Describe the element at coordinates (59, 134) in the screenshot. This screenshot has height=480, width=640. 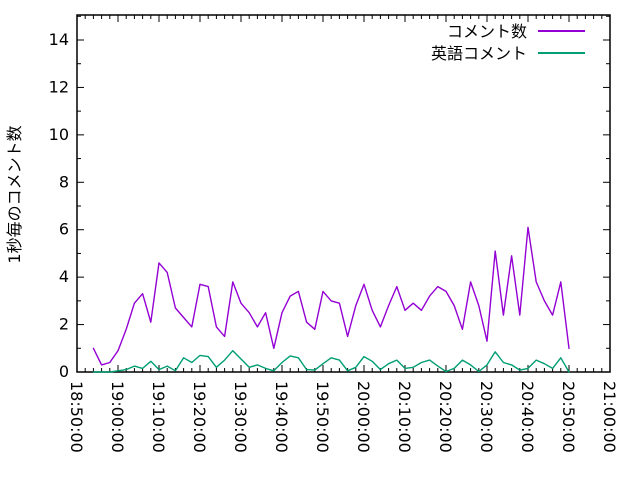
I see `y-axis-tick-label: 10` at that location.